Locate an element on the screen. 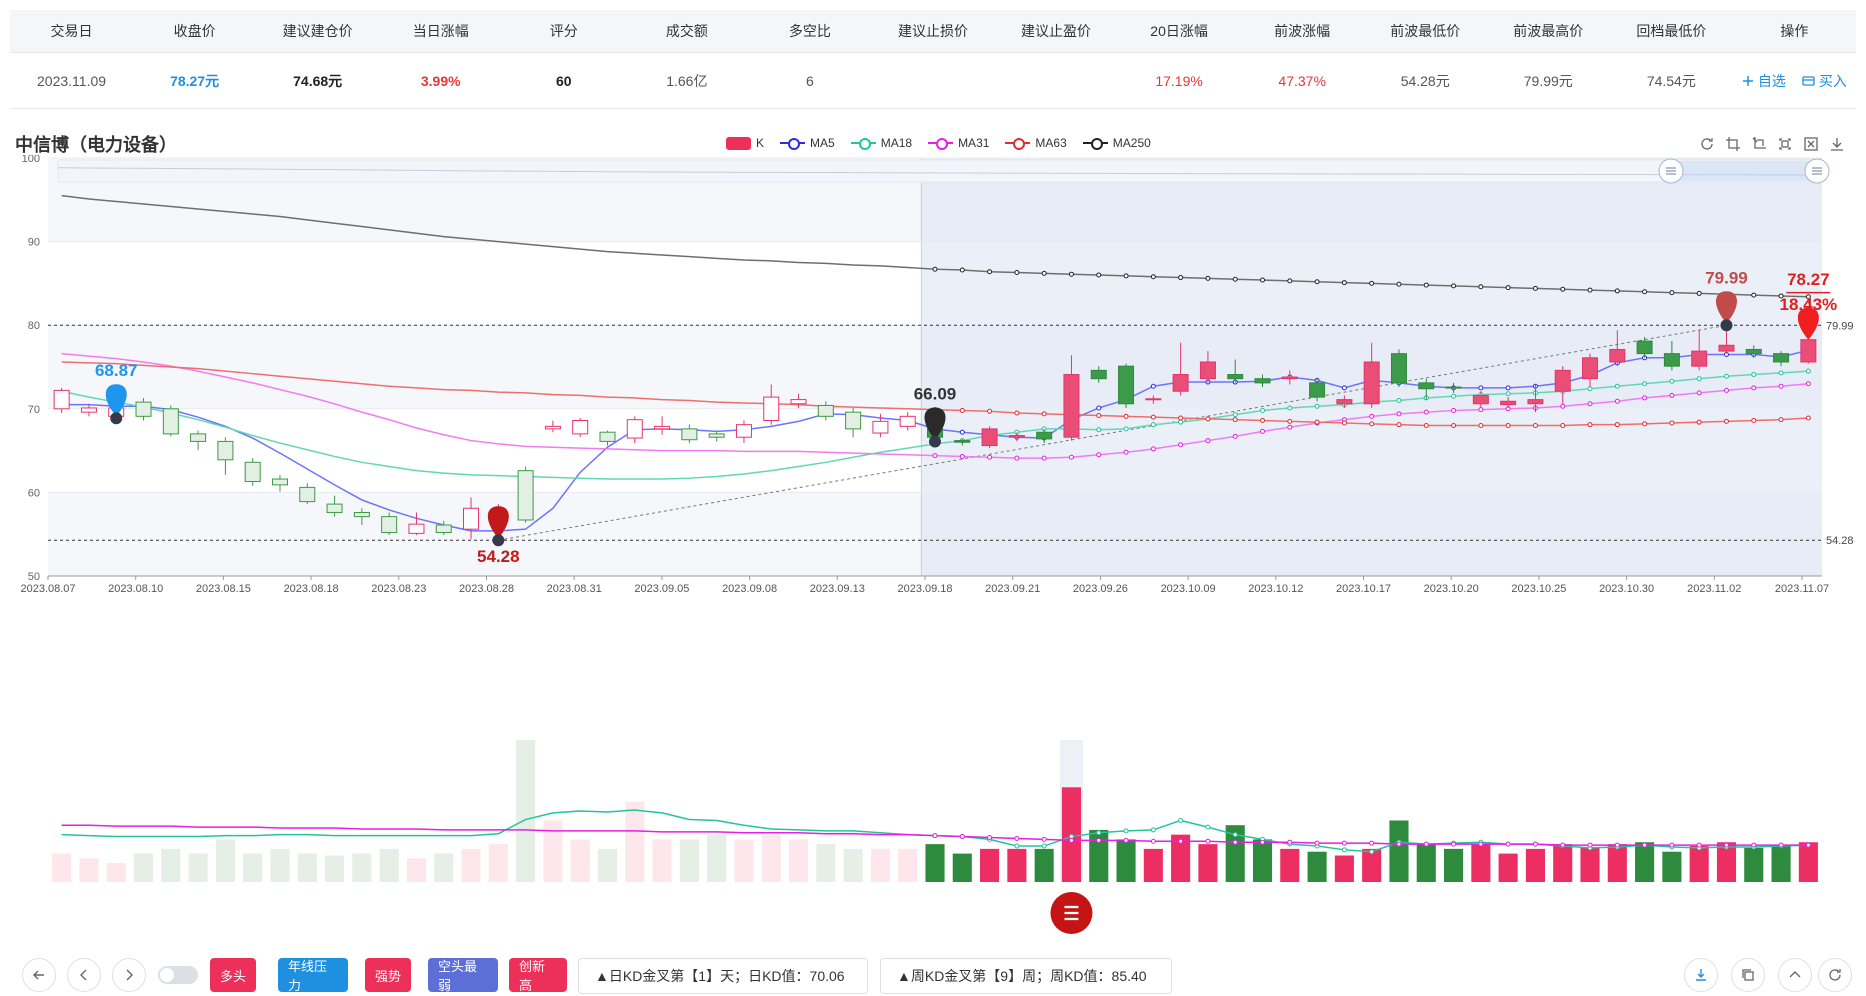  header-take-profit: 建议止盈价 is located at coordinates (1056, 31).